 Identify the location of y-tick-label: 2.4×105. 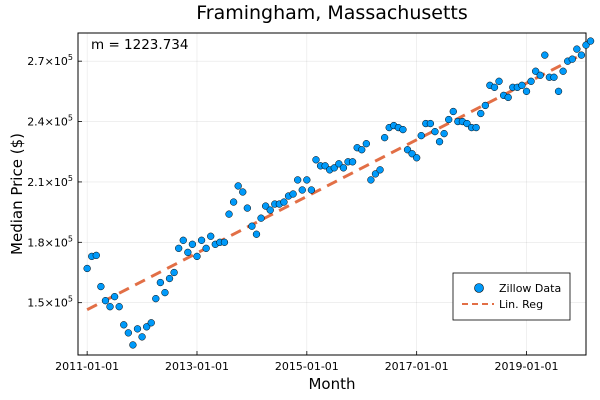
(50, 121).